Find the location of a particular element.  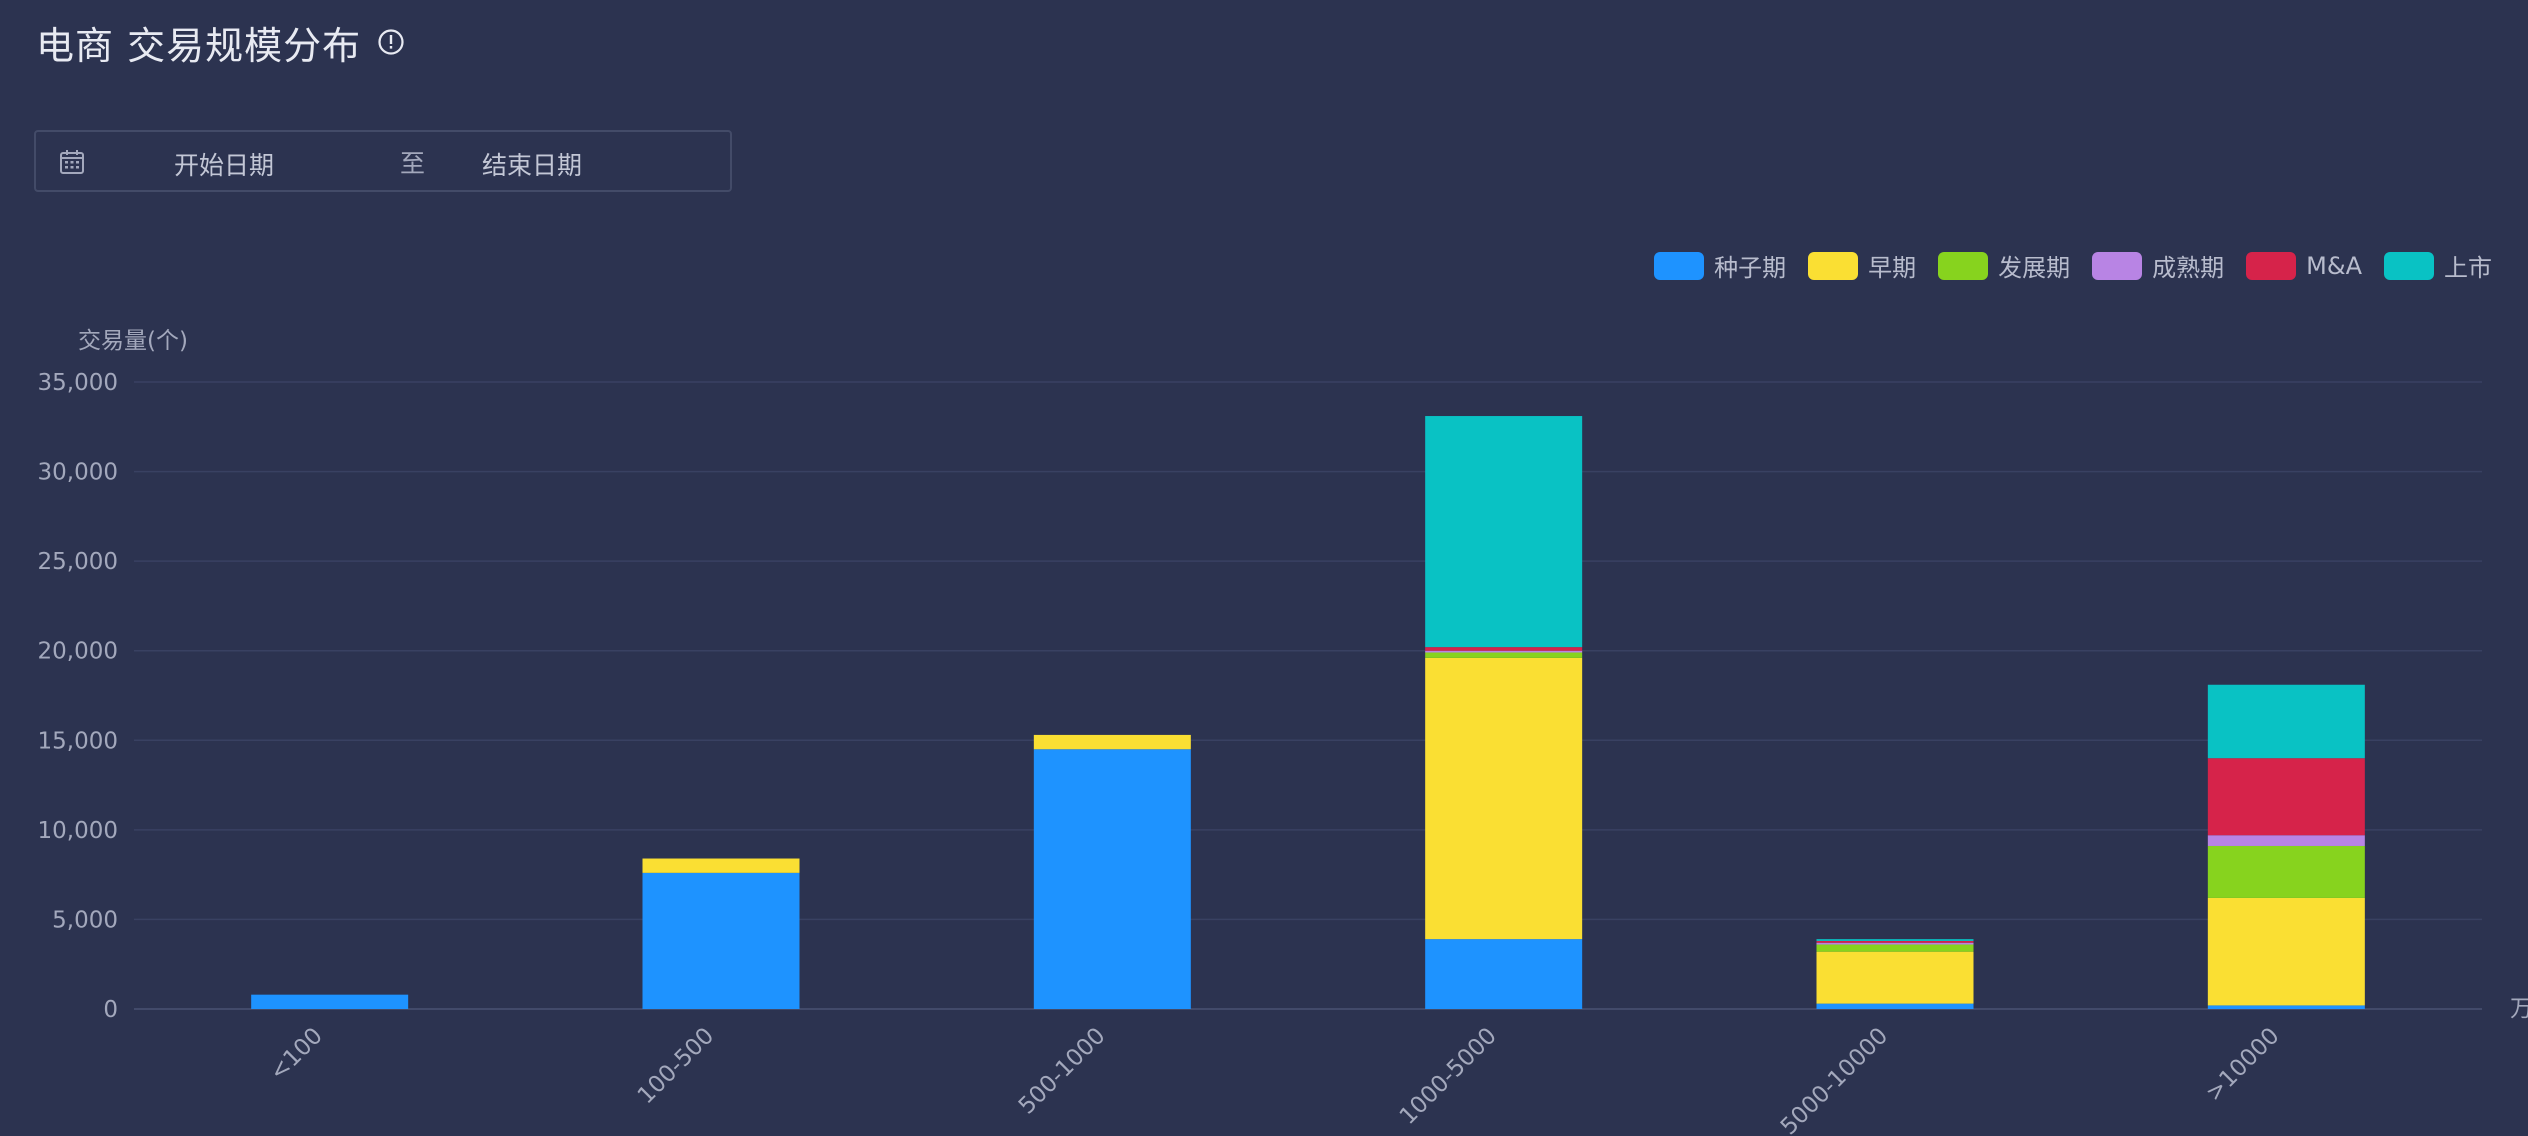

legend-item-mature: 成熟期 is located at coordinates (2158, 265).